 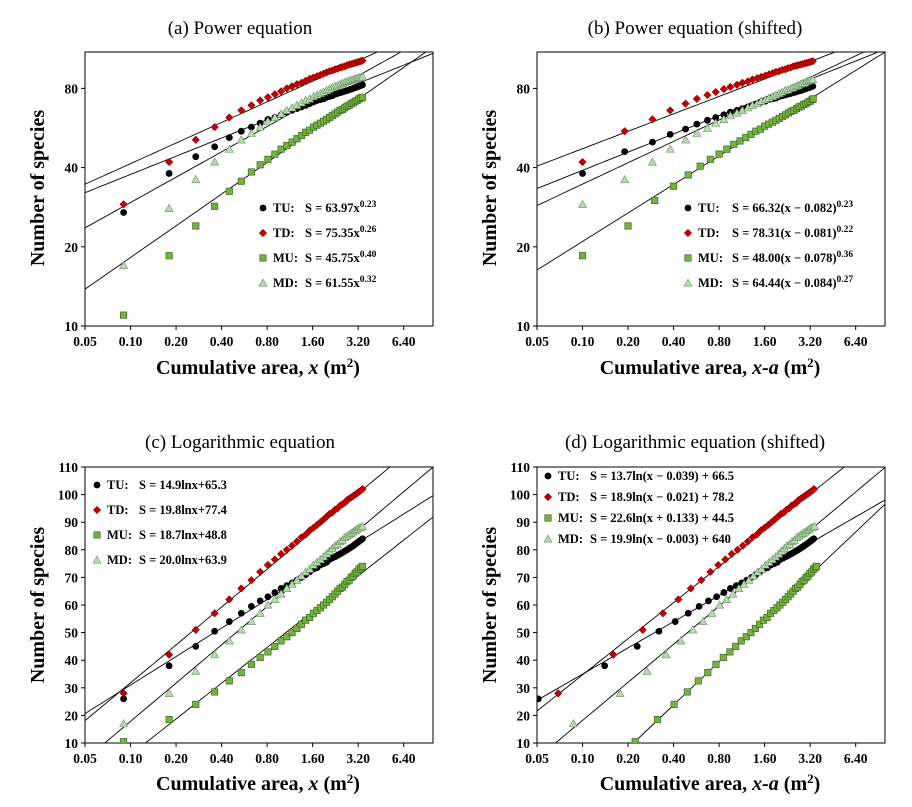 What do you see at coordinates (548, 476) in the screenshot?
I see `legend-marker-tu` at bounding box center [548, 476].